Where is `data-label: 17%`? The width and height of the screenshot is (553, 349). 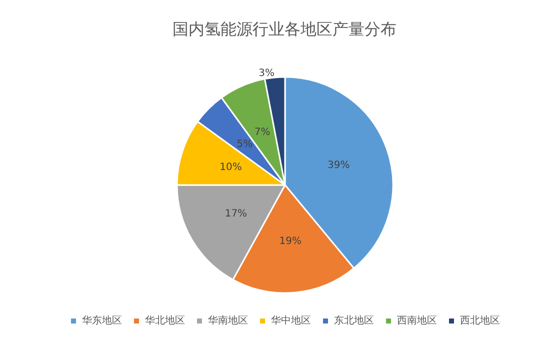
data-label: 17% is located at coordinates (236, 214).